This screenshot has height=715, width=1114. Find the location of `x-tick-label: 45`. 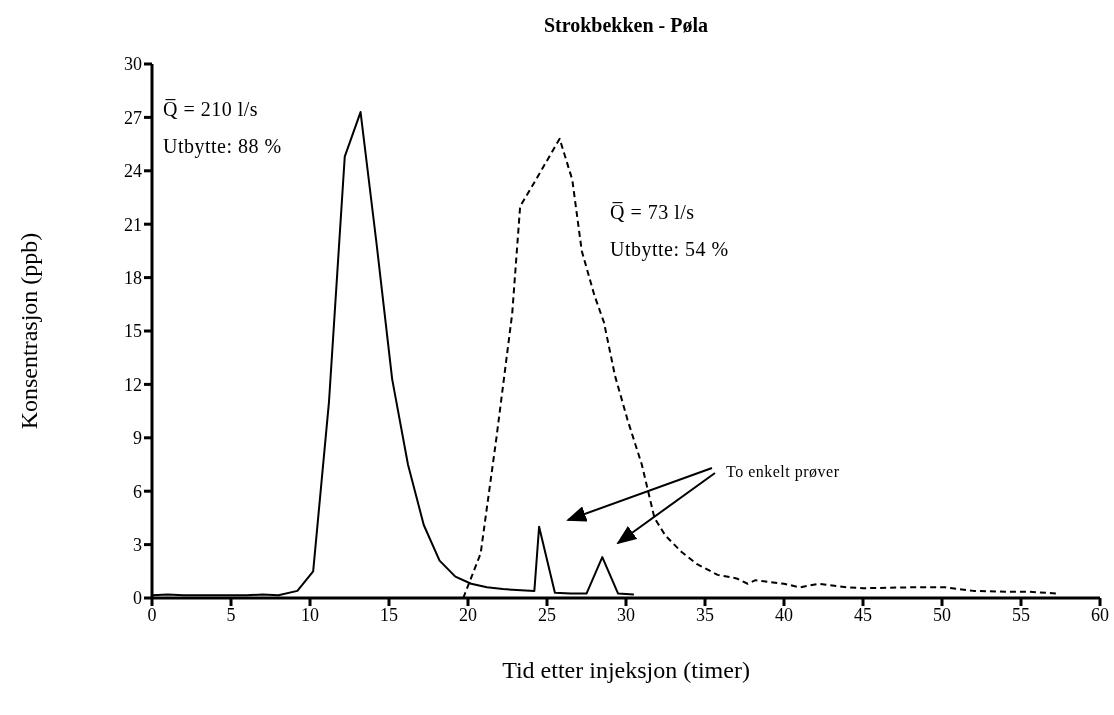

x-tick-label: 45 is located at coordinates (863, 614).